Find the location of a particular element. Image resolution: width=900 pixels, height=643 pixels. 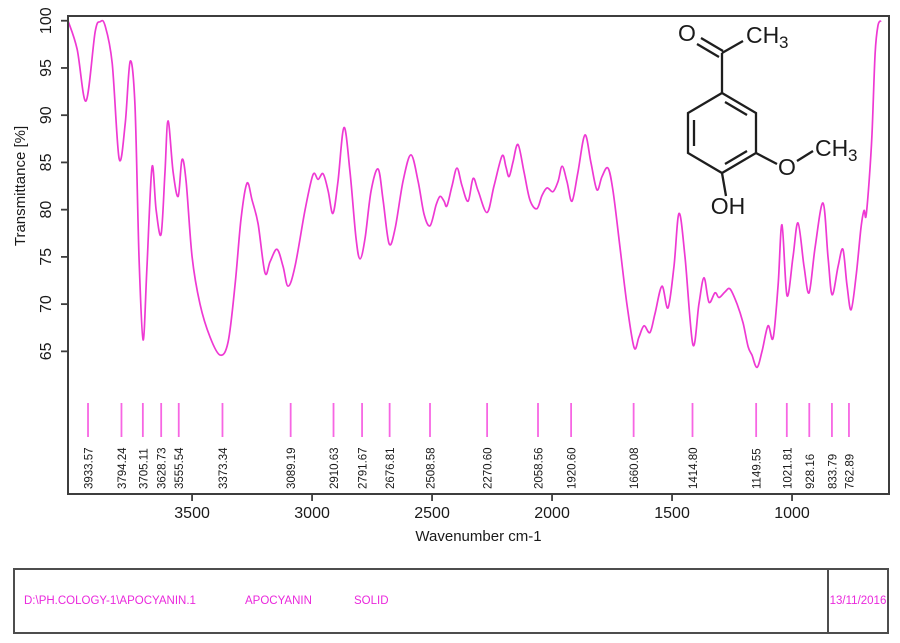

x-axis-title: Wavenumber cm-1 is located at coordinates (478, 536).